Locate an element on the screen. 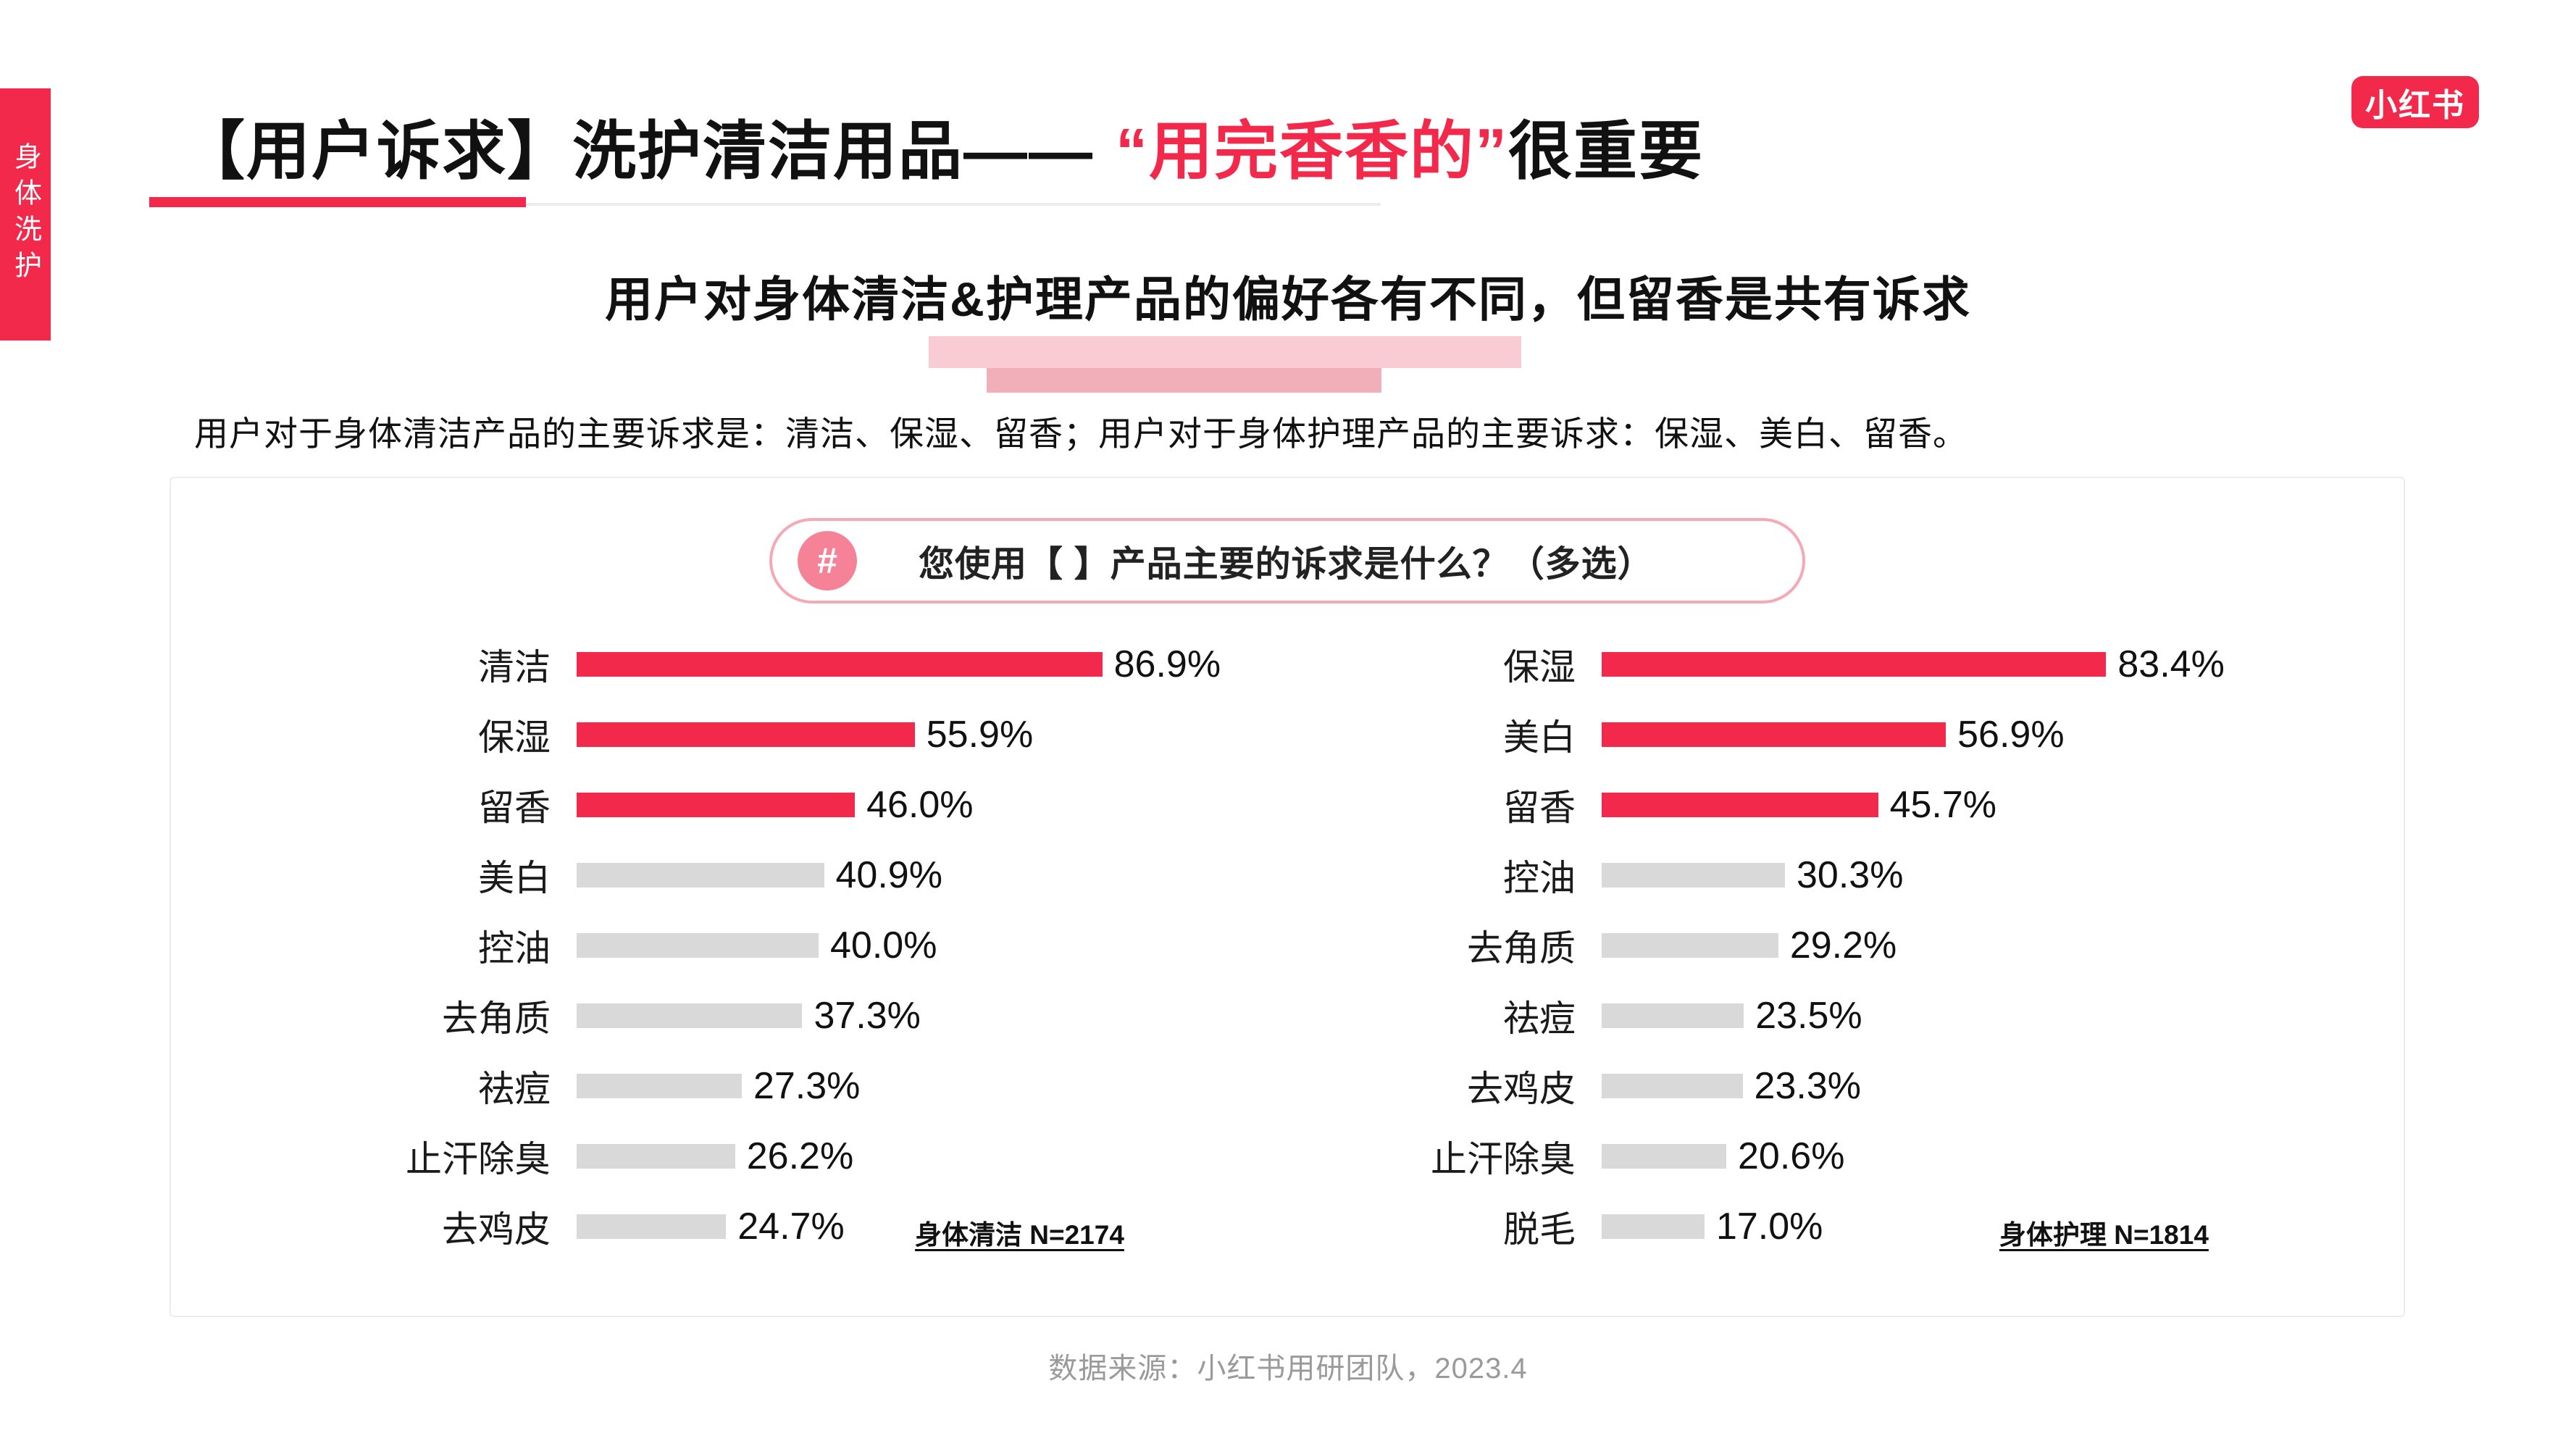 The height and width of the screenshot is (1449, 2576). bar-track: 17.0% is located at coordinates (2036, 1227).